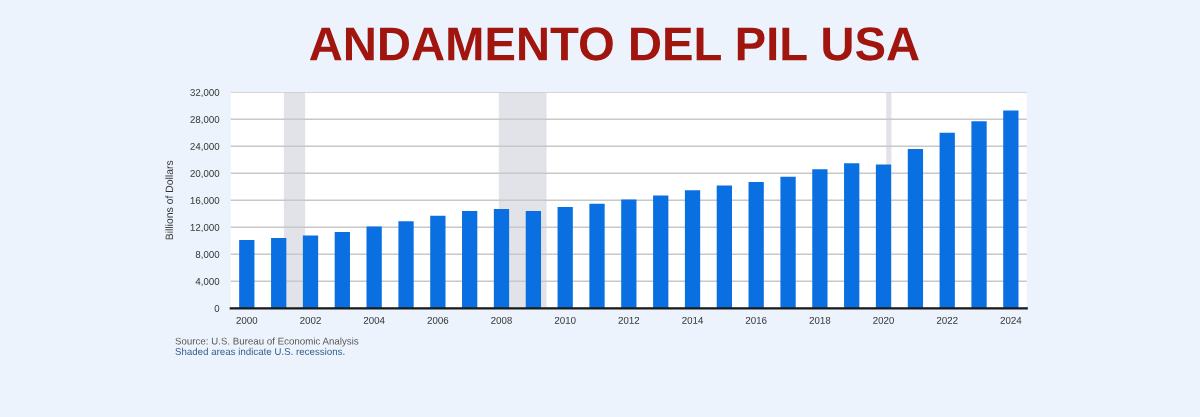  What do you see at coordinates (247, 320) in the screenshot?
I see `x-tick-label: 2000` at bounding box center [247, 320].